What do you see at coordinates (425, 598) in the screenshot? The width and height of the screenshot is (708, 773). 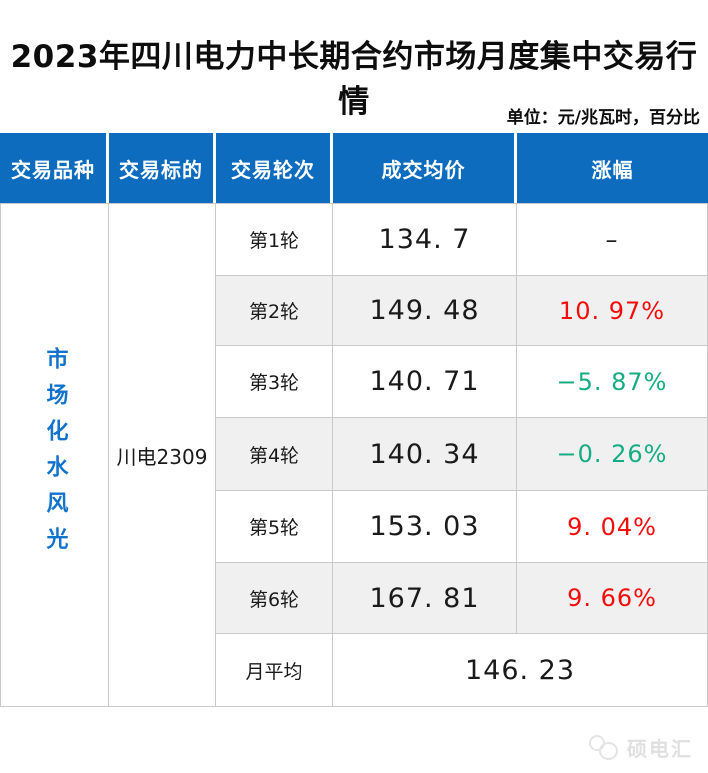 I see `price-cell: 167. 81` at bounding box center [425, 598].